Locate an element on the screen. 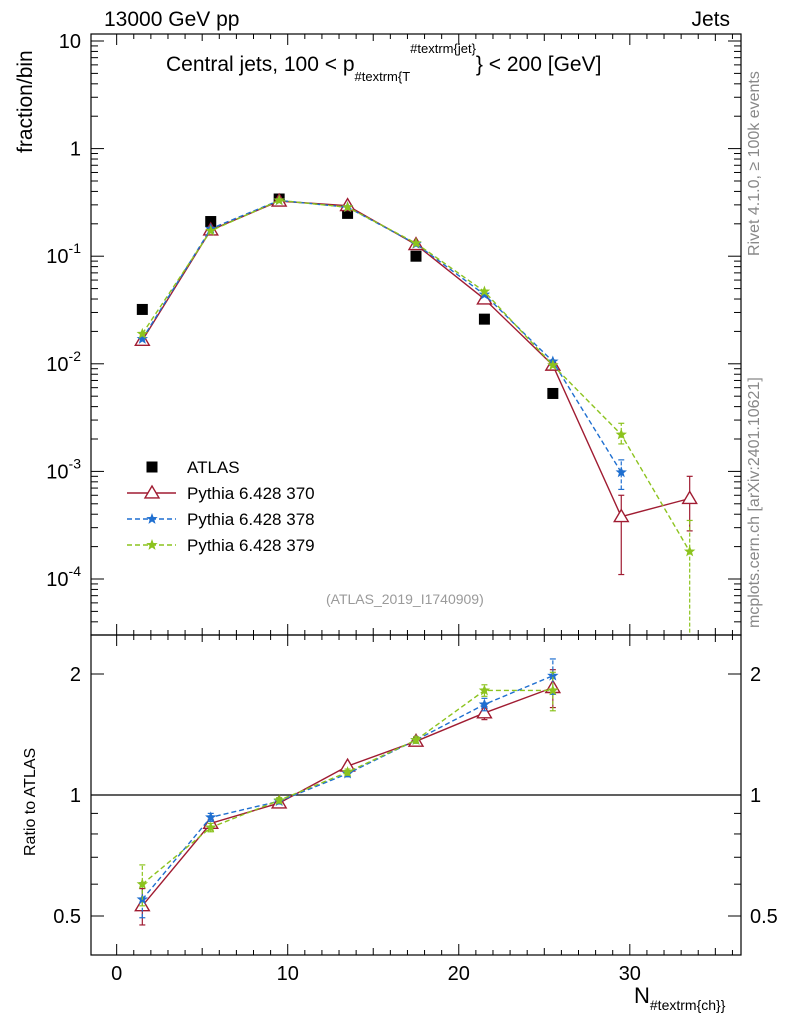 The image size is (786, 1024). x-axis-label-main: N is located at coordinates (642, 995).